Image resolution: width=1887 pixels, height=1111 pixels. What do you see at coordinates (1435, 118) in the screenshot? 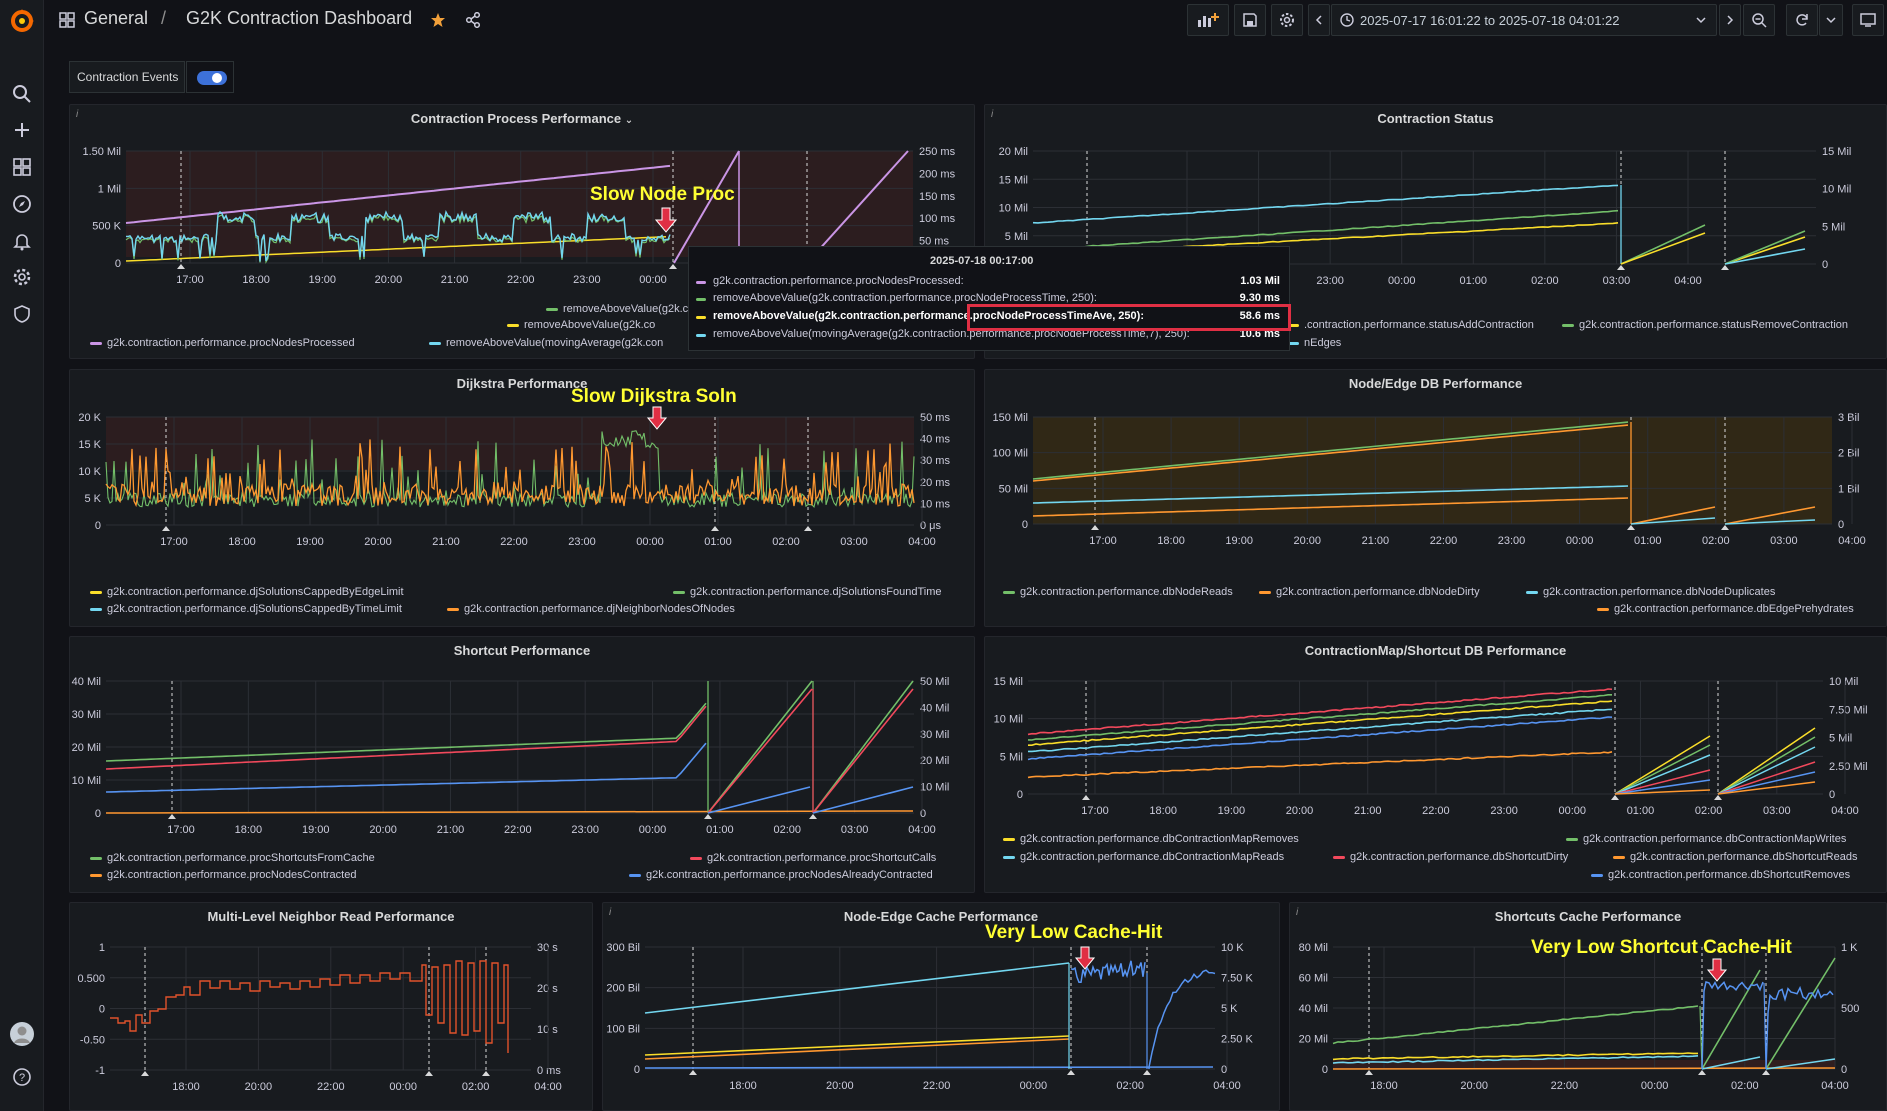
I see `panel-title: Contraction Status` at bounding box center [1435, 118].